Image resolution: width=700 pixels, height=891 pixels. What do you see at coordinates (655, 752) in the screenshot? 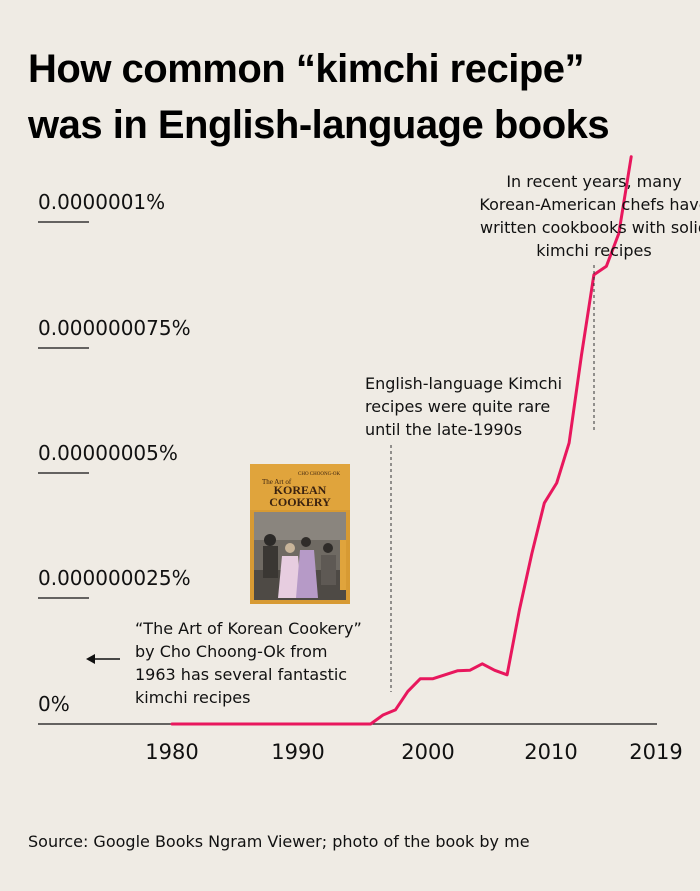
I see `x-tick-label: 2019` at bounding box center [655, 752].